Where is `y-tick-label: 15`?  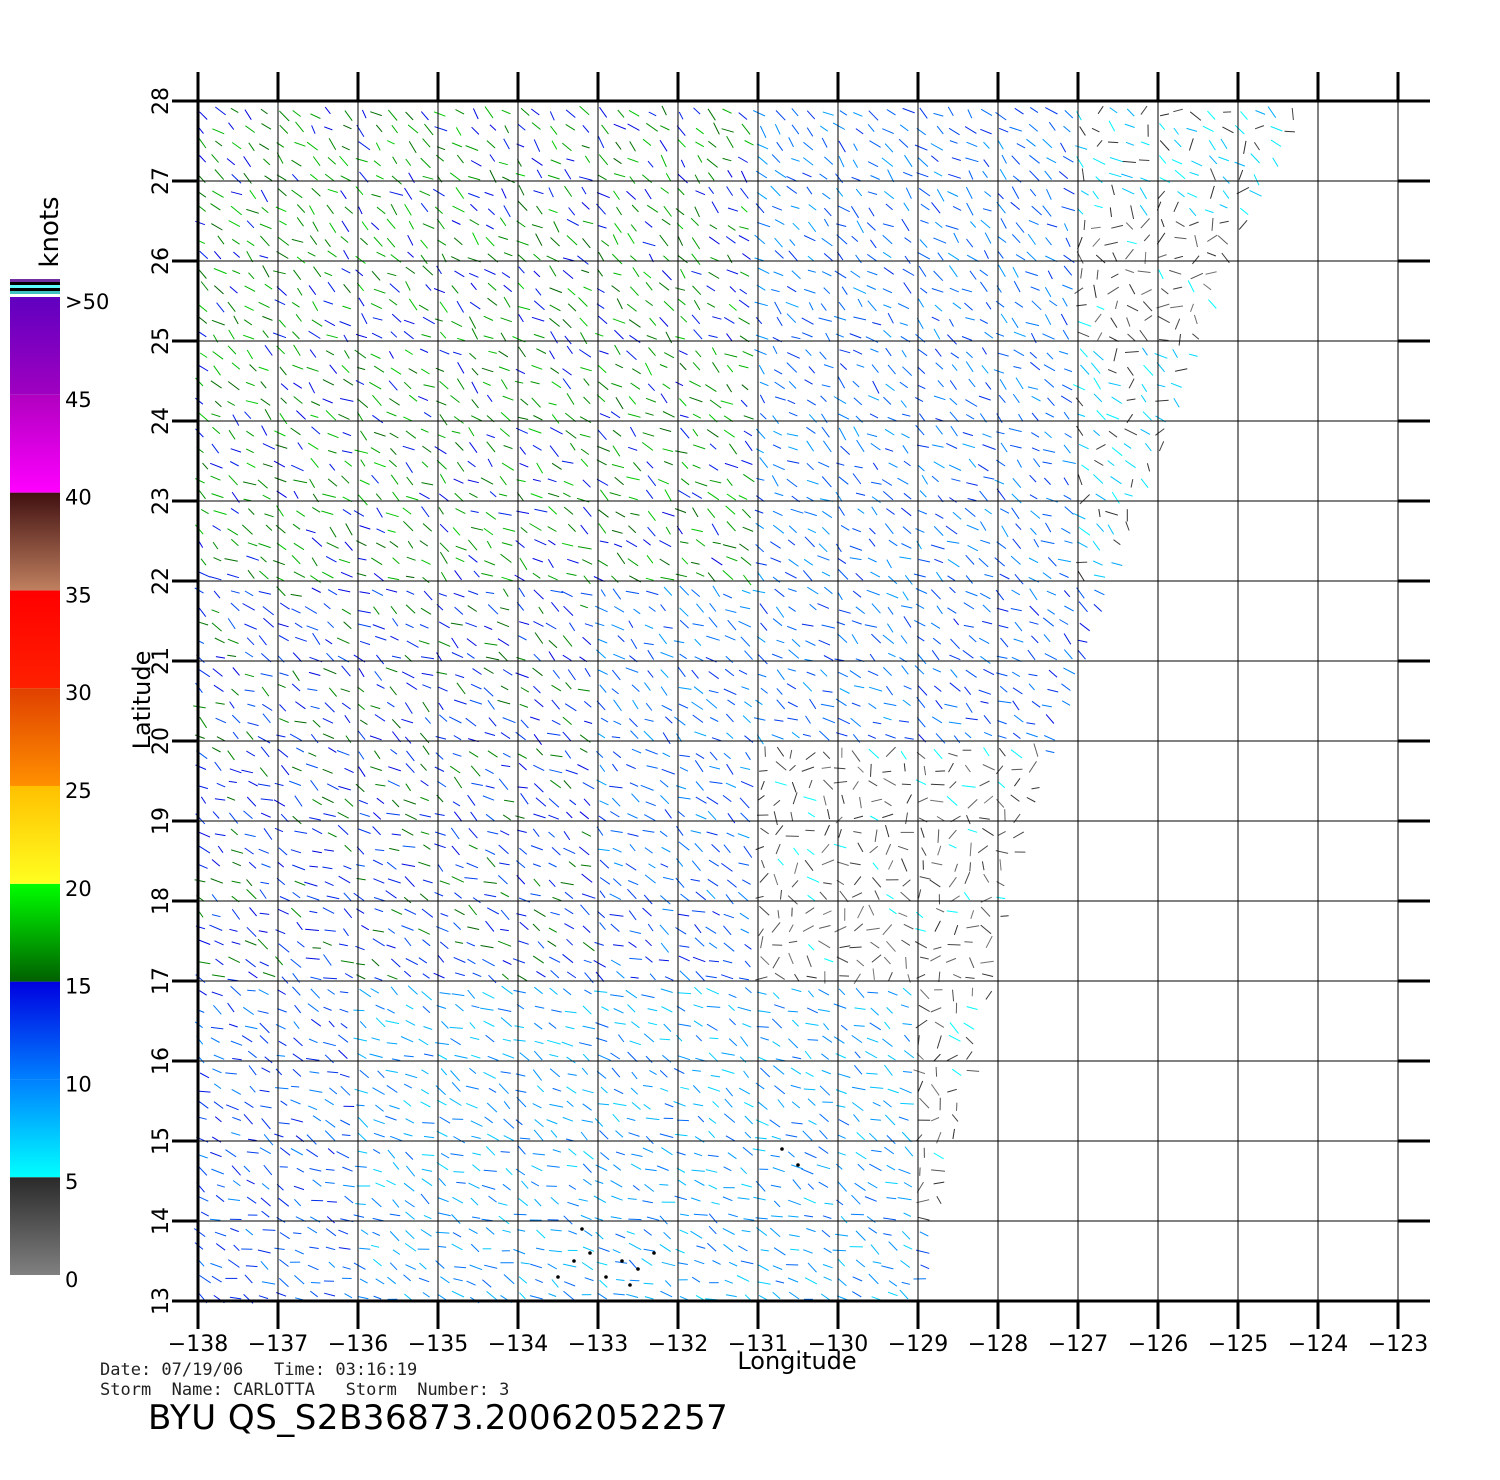
y-tick-label: 15 is located at coordinates (161, 1141).